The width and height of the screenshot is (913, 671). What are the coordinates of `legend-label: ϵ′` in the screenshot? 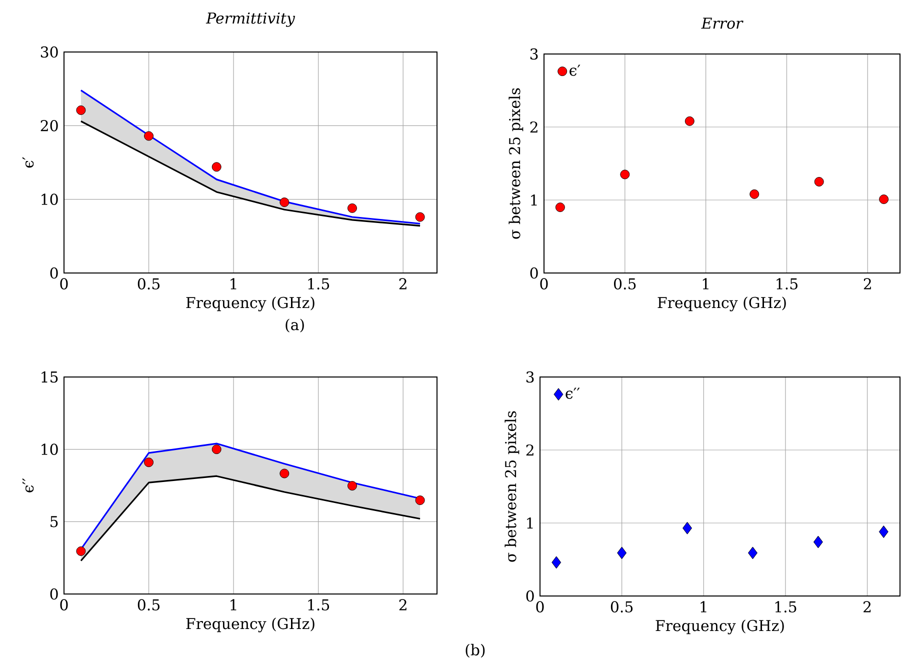 It's located at (575, 70).